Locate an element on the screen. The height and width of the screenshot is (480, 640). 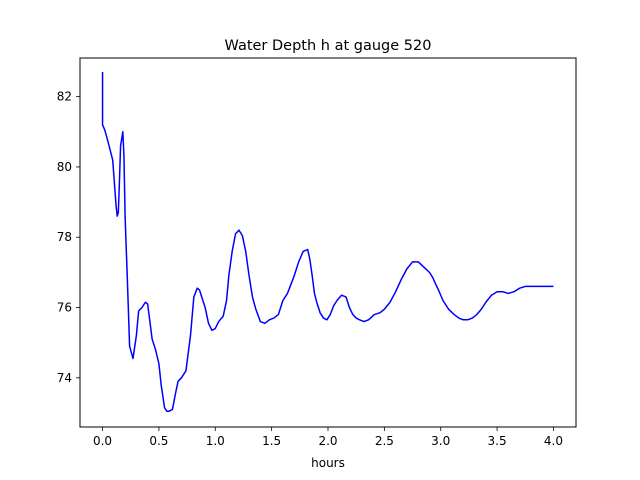
x-tick-label: 4.0 is located at coordinates (553, 441).